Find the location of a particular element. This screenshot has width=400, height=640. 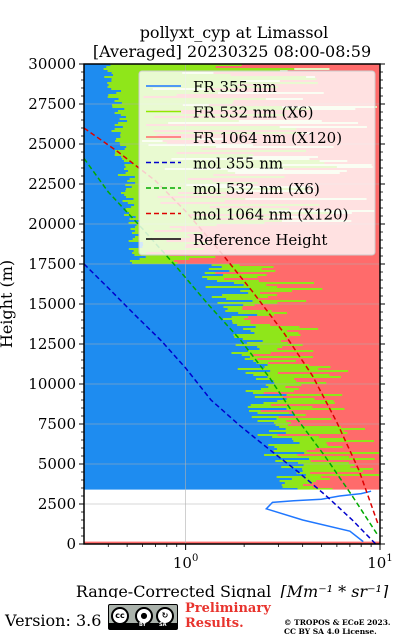

by-icon: ● is located at coordinates (144, 616).